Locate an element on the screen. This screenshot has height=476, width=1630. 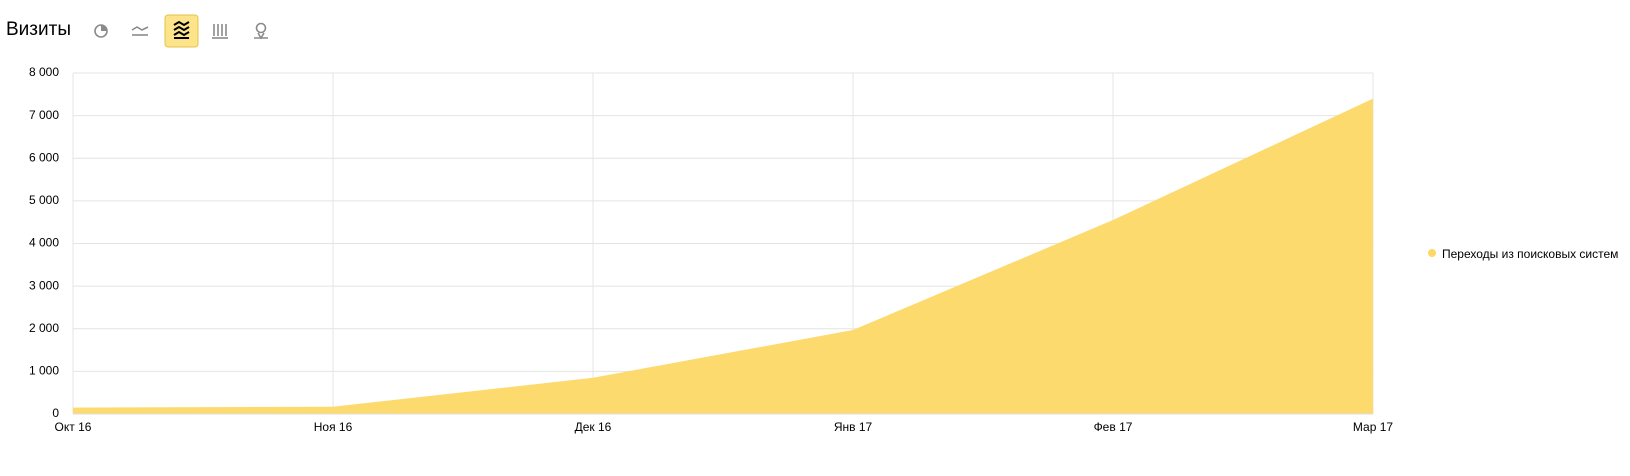
chart-type-switcher is located at coordinates (181, 31).